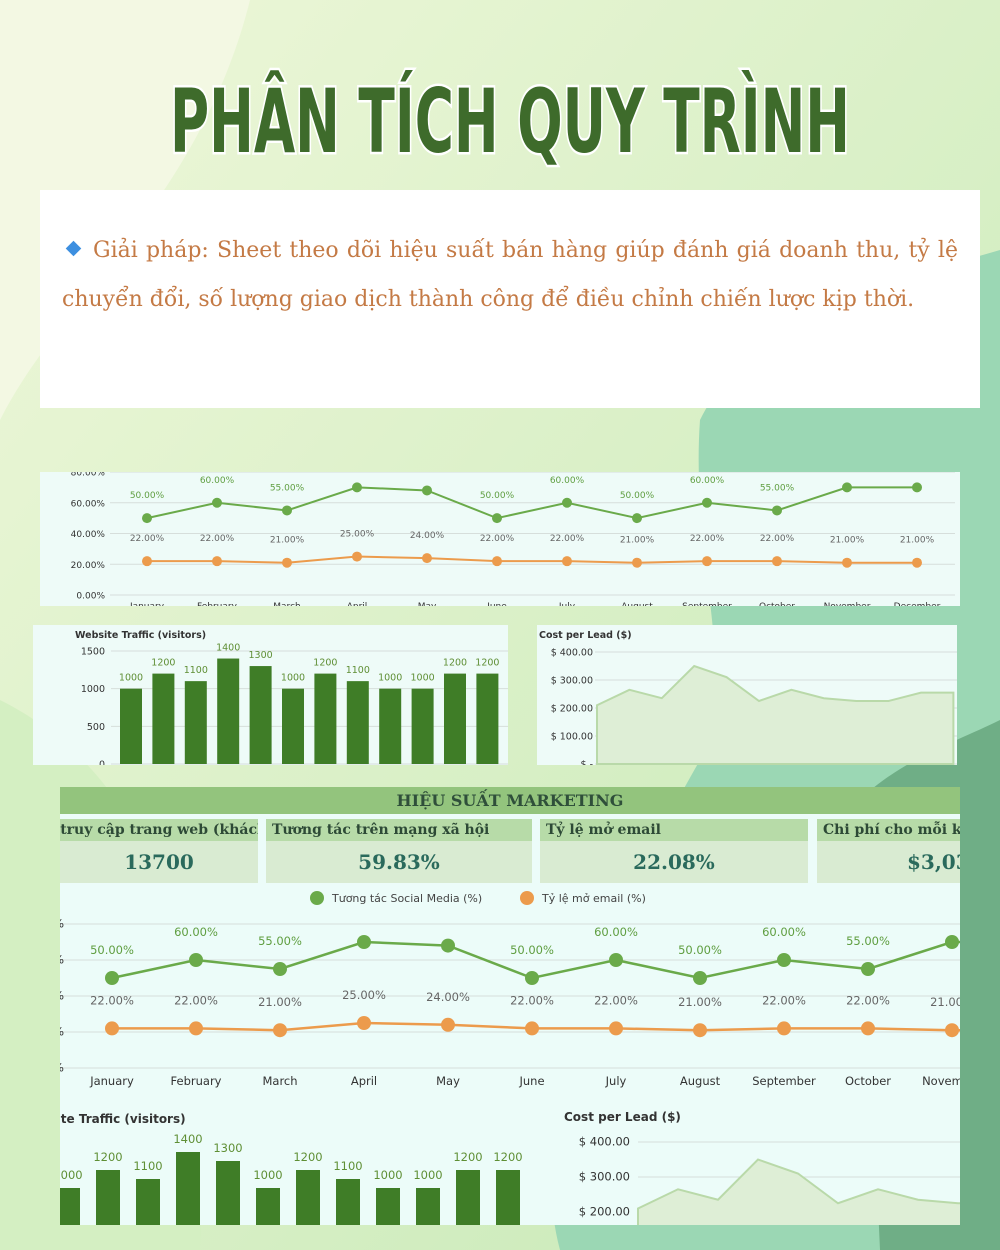 The image size is (1000, 1250). I want to click on y-tick-label: 1500, so click(93, 652).